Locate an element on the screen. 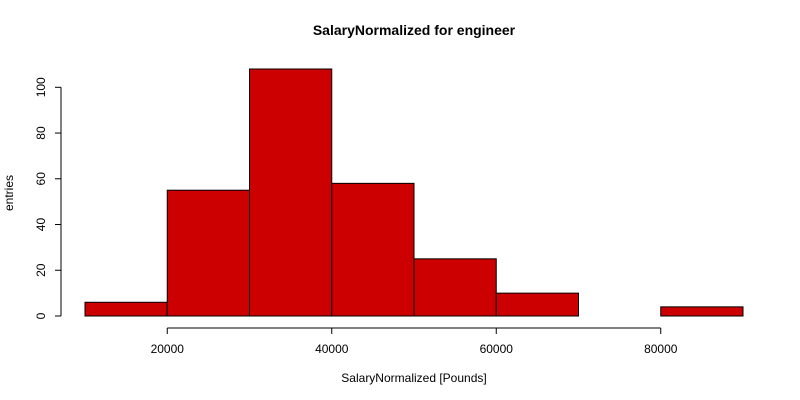  y-tick-label-0: 0 is located at coordinates (41, 315).